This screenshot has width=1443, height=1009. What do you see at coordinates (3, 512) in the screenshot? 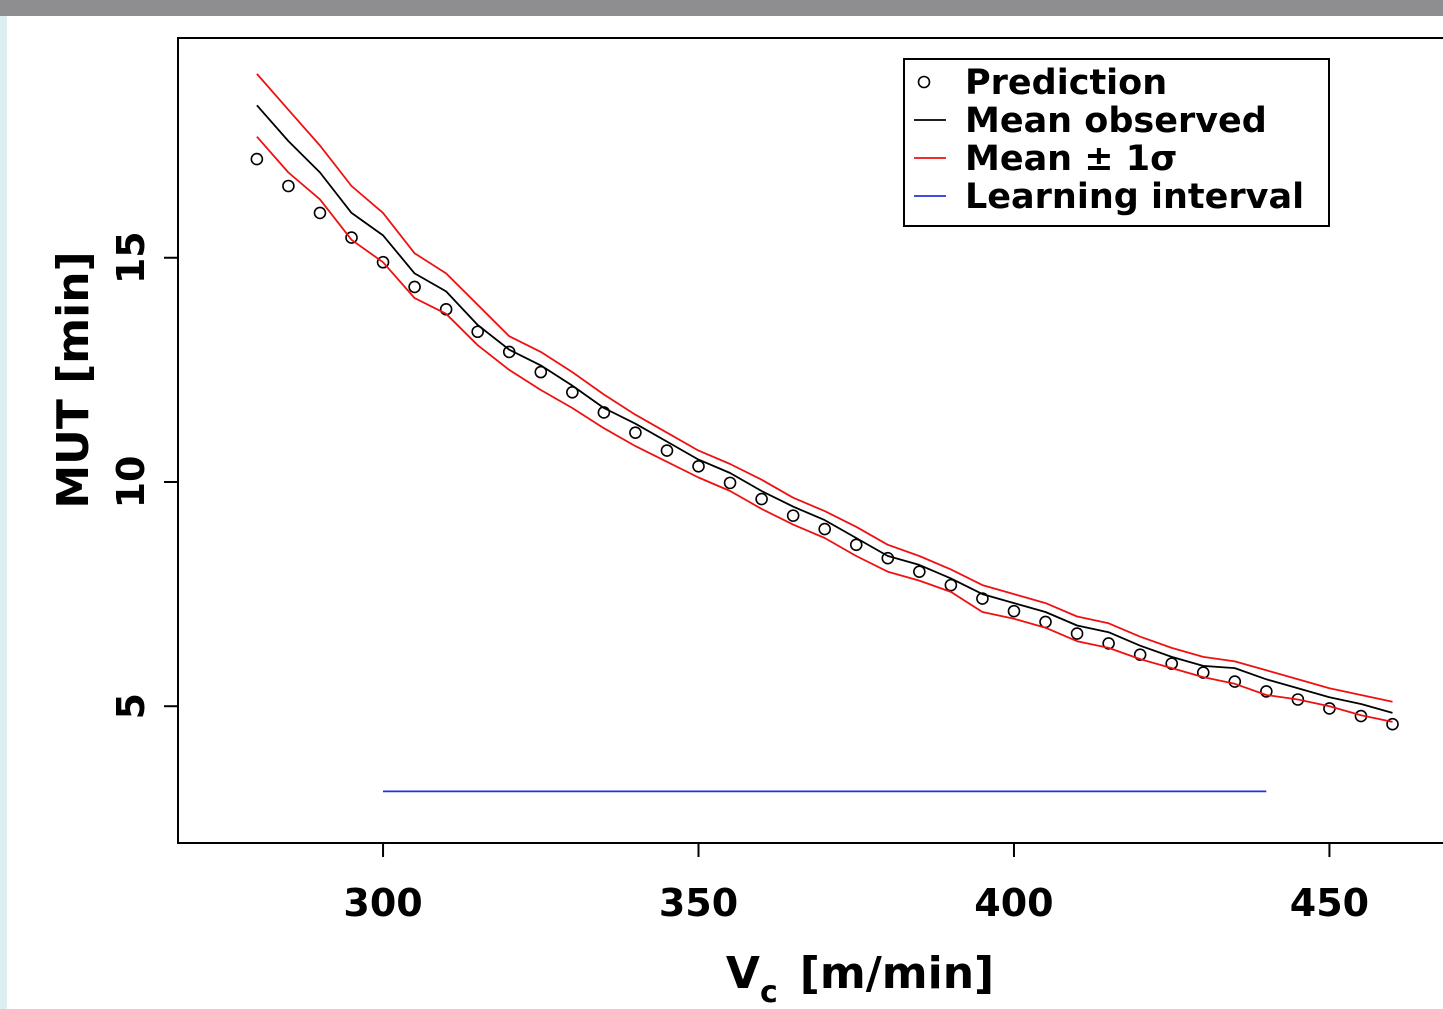
I see `window-left-edge` at bounding box center [3, 512].